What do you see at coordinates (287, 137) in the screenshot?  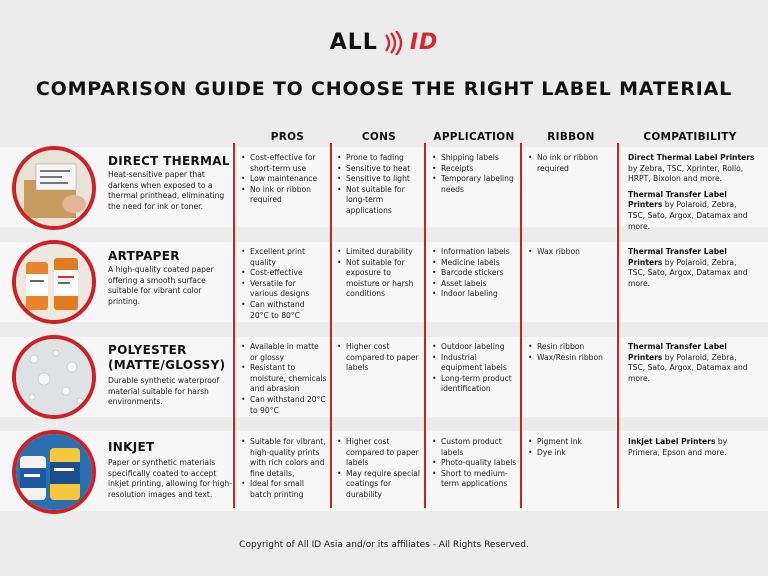 I see `header-pros: PROS` at bounding box center [287, 137].